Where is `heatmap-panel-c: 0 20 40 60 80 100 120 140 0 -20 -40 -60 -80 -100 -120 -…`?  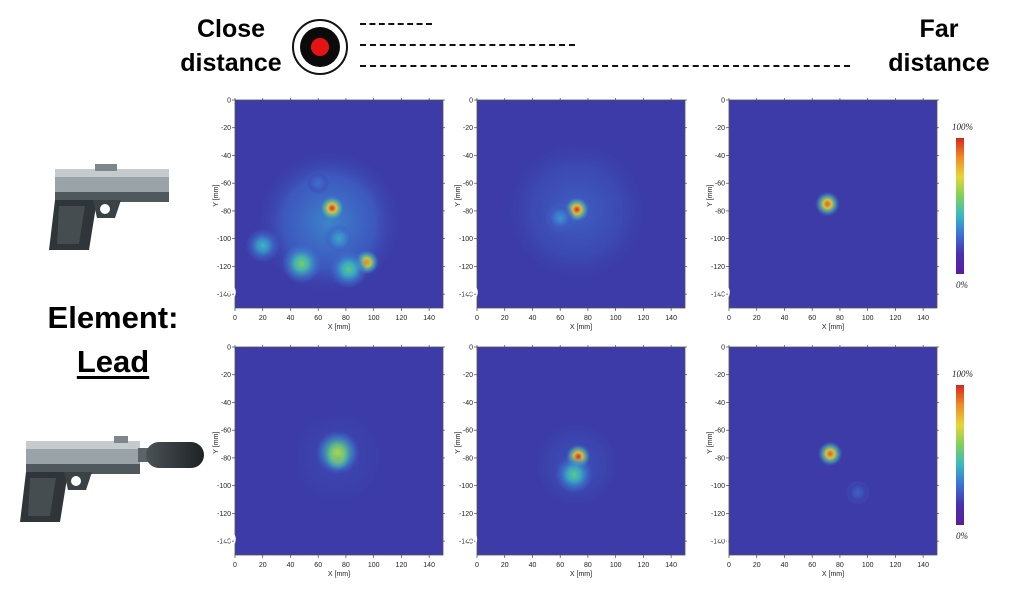
heatmap-panel-c: 0 20 40 60 80 100 120 140 0 -20 -40 -60 -80 -100 -120 -… is located at coordinates (823, 216).